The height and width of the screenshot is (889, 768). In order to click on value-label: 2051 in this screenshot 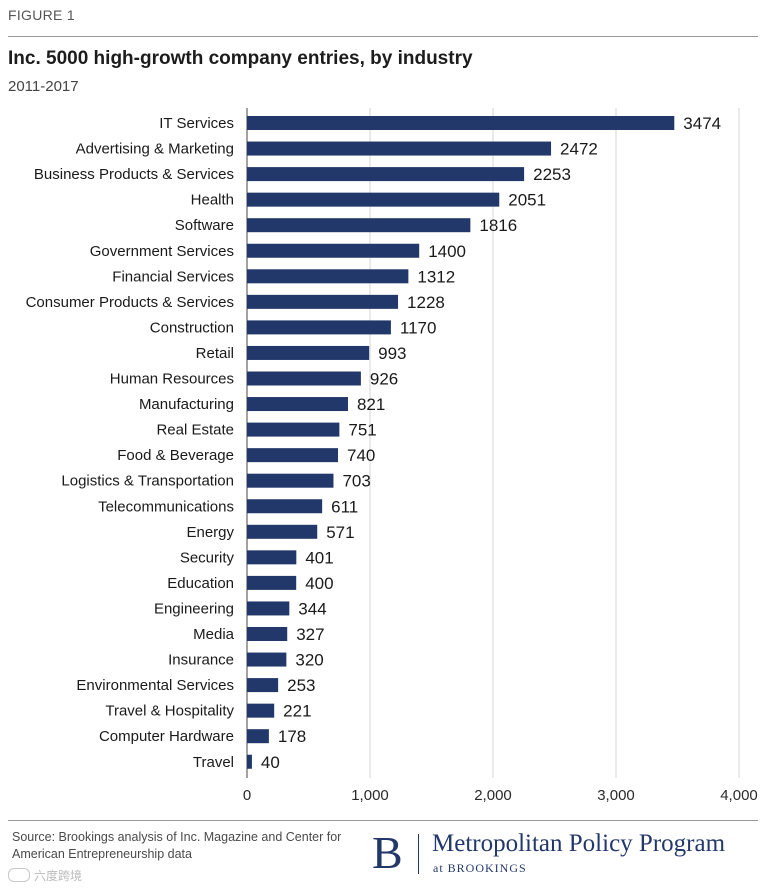, I will do `click(527, 200)`.